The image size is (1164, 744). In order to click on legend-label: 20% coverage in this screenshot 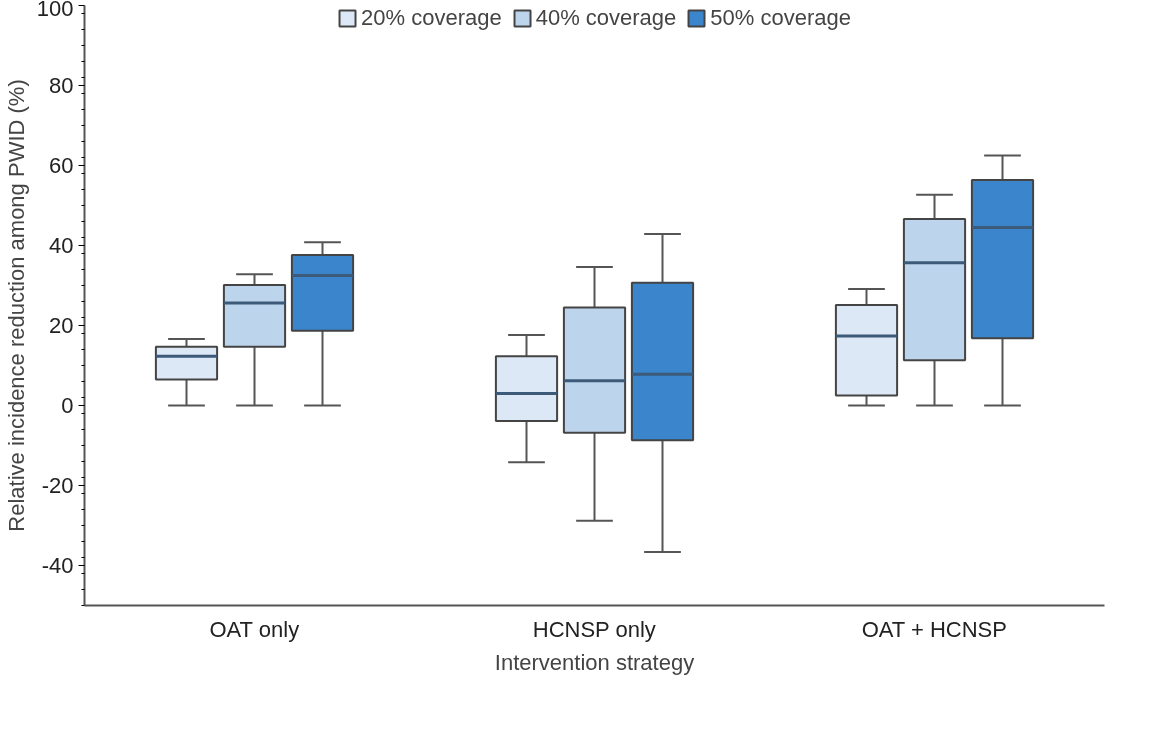, I will do `click(431, 18)`.